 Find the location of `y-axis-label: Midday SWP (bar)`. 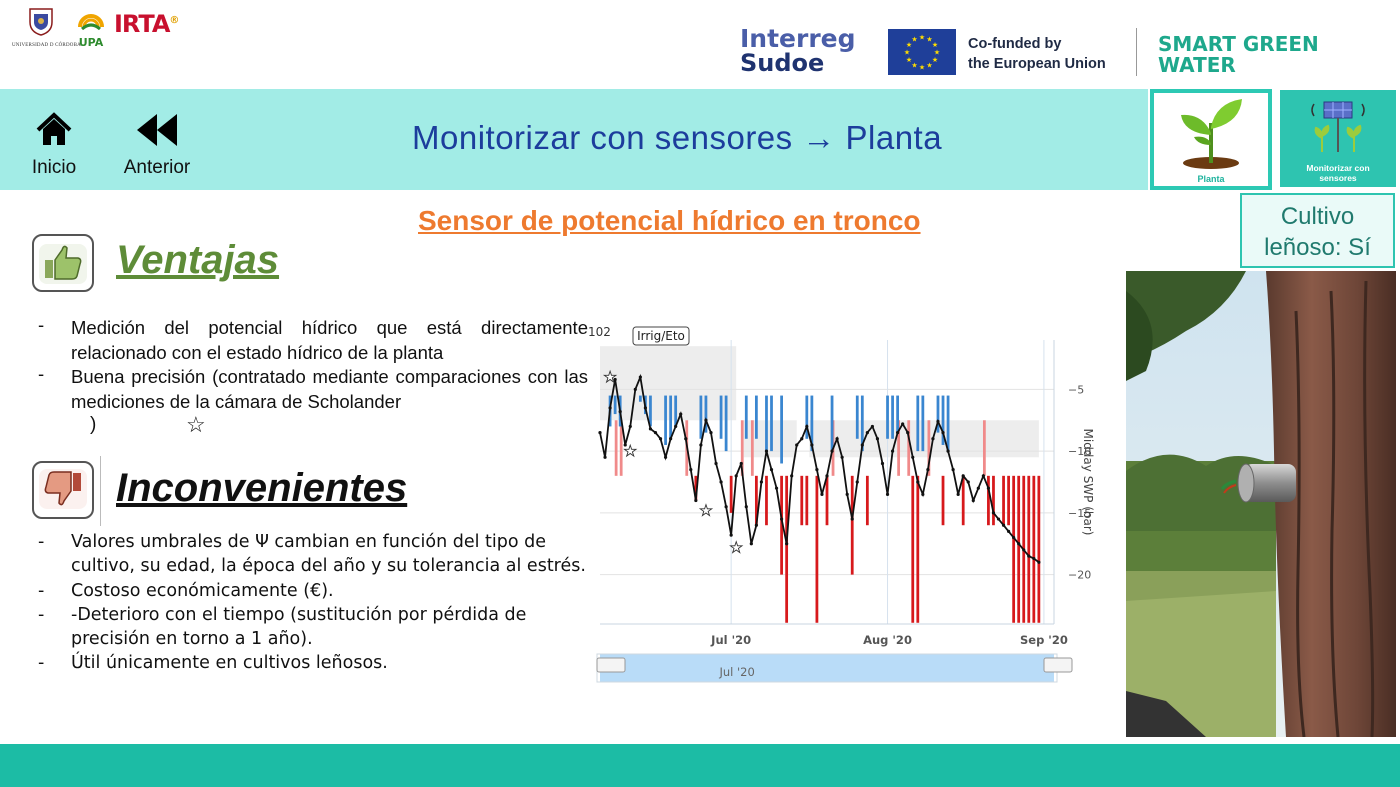

y-axis-label: Midday SWP (bar) is located at coordinates (1088, 482).